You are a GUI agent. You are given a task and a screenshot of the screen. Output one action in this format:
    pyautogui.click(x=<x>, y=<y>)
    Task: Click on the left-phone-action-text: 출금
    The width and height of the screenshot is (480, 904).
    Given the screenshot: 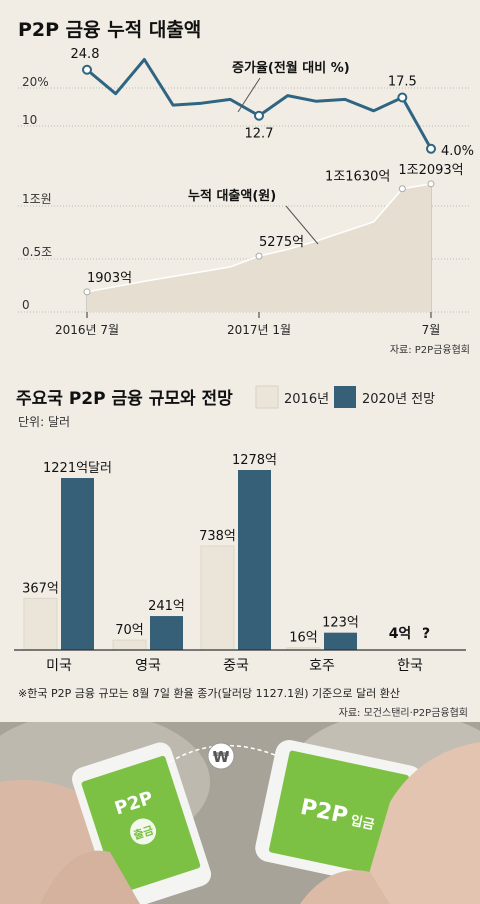 What is the action you would take?
    pyautogui.click(x=144, y=833)
    